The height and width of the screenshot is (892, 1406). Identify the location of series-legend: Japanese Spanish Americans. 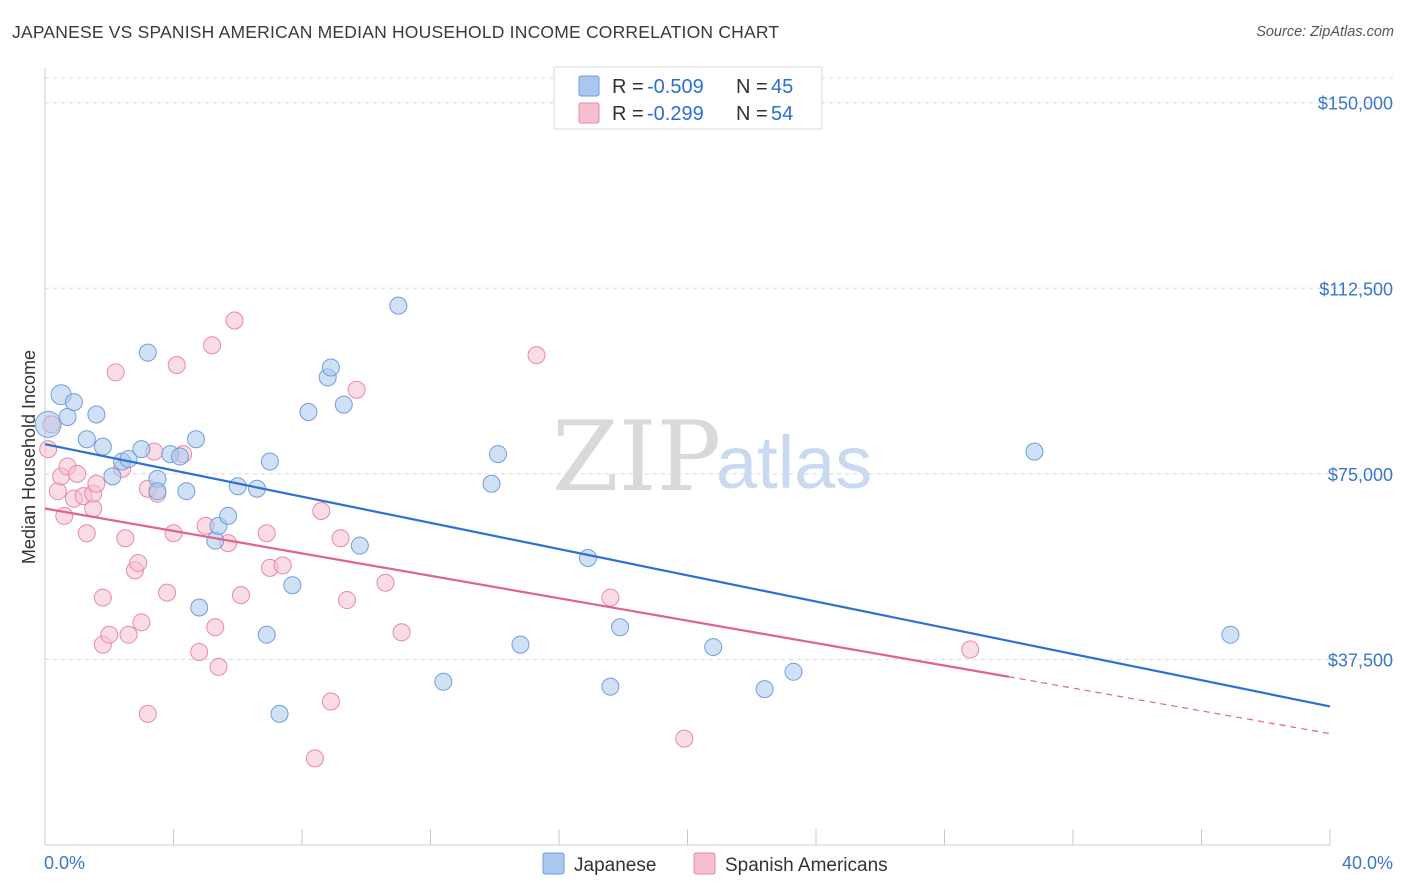
(715, 864).